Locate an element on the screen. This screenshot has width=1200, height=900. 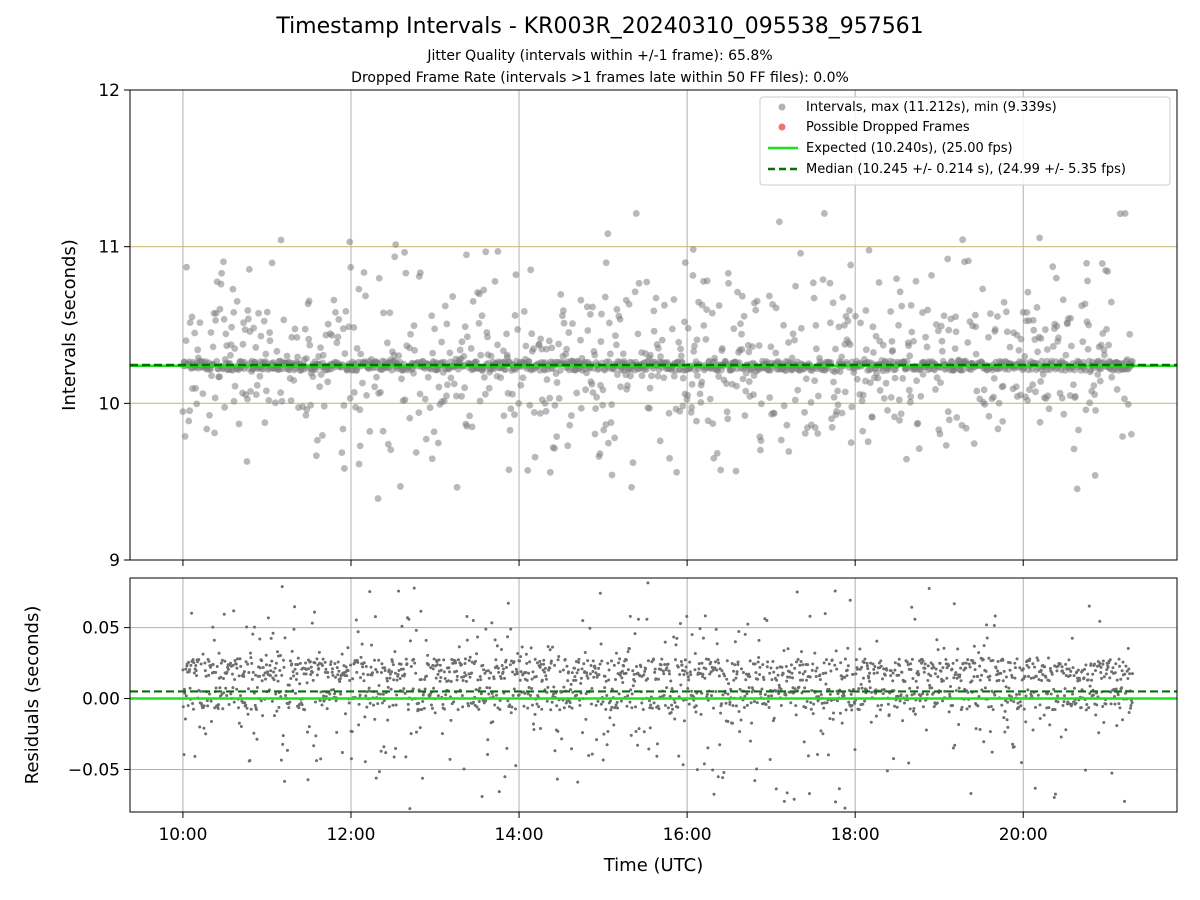
legend-dropped-label: Possible Dropped Frames is located at coordinates (888, 127).